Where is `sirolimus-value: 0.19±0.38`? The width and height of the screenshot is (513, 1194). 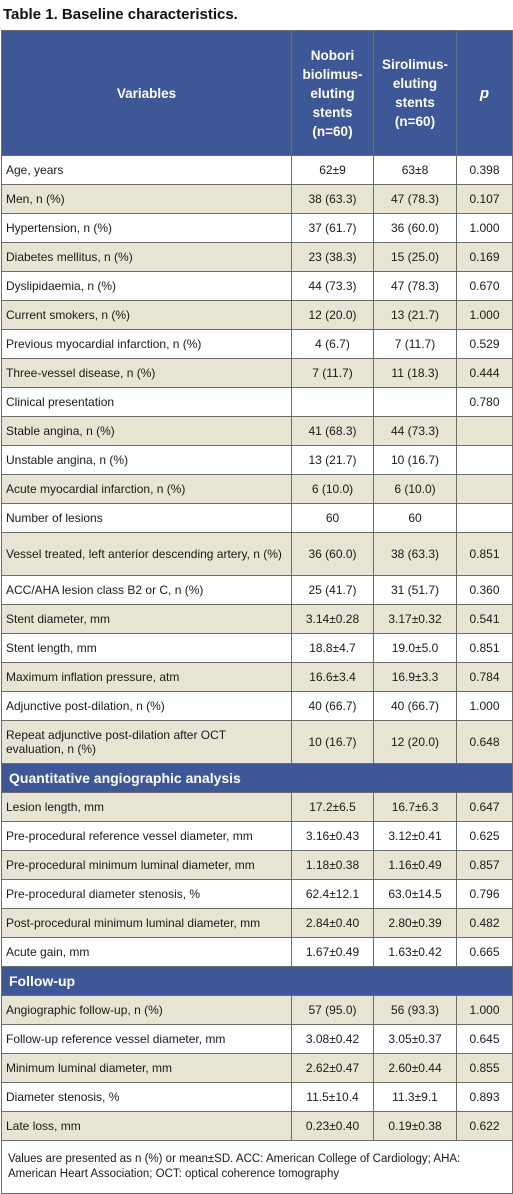 sirolimus-value: 0.19±0.38 is located at coordinates (415, 1126).